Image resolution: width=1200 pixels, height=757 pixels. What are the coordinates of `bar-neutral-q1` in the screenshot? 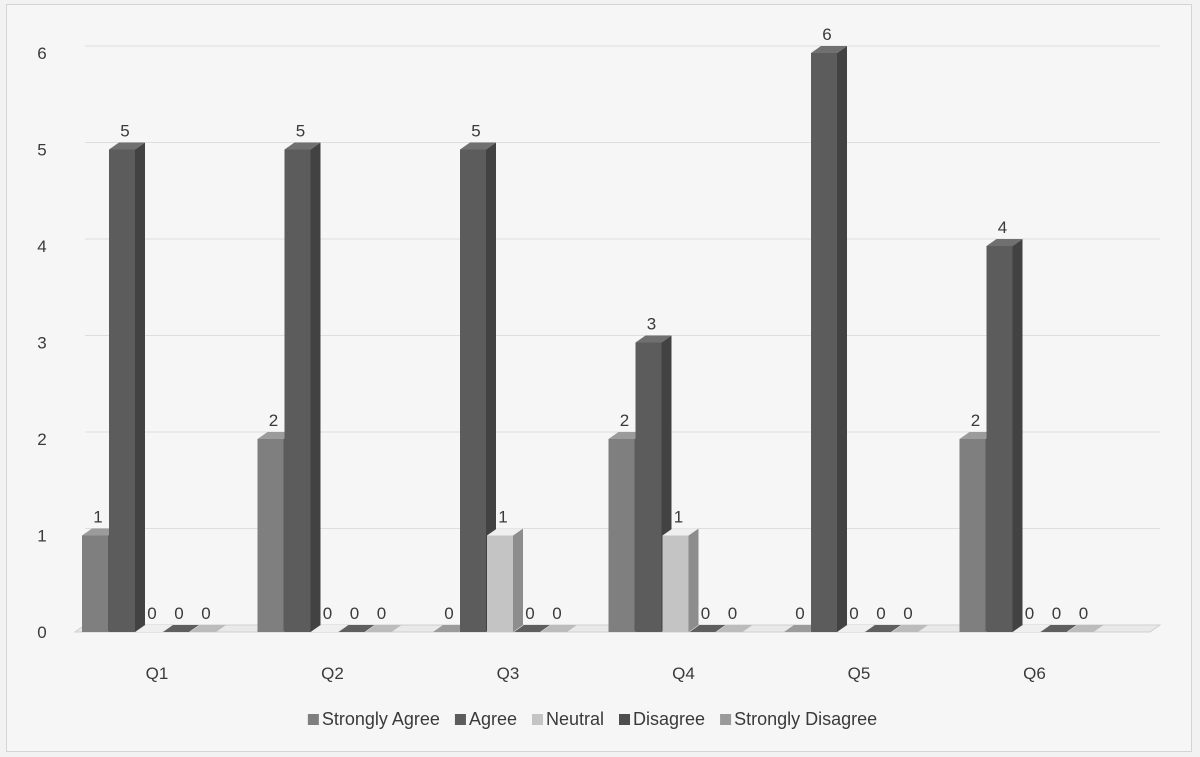 It's located at (154, 628).